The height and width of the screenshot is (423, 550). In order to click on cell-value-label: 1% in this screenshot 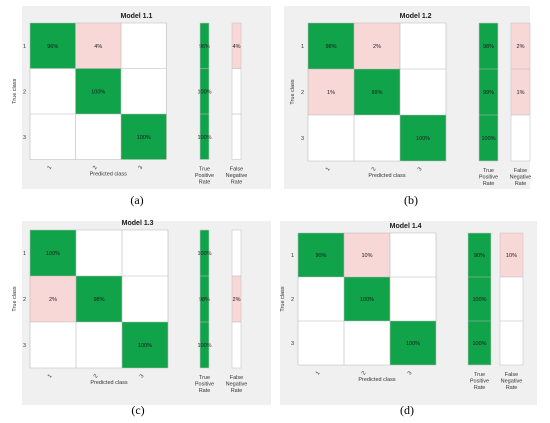, I will do `click(331, 93)`.